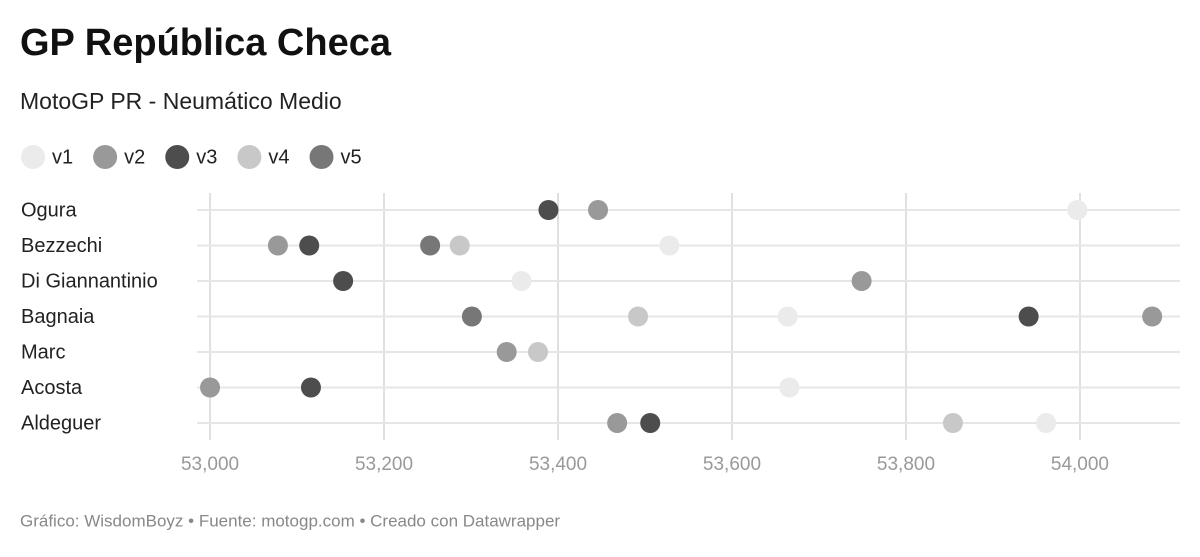 This screenshot has width=1200, height=557. What do you see at coordinates (558, 464) in the screenshot?
I see `x-tick-label: 53,400` at bounding box center [558, 464].